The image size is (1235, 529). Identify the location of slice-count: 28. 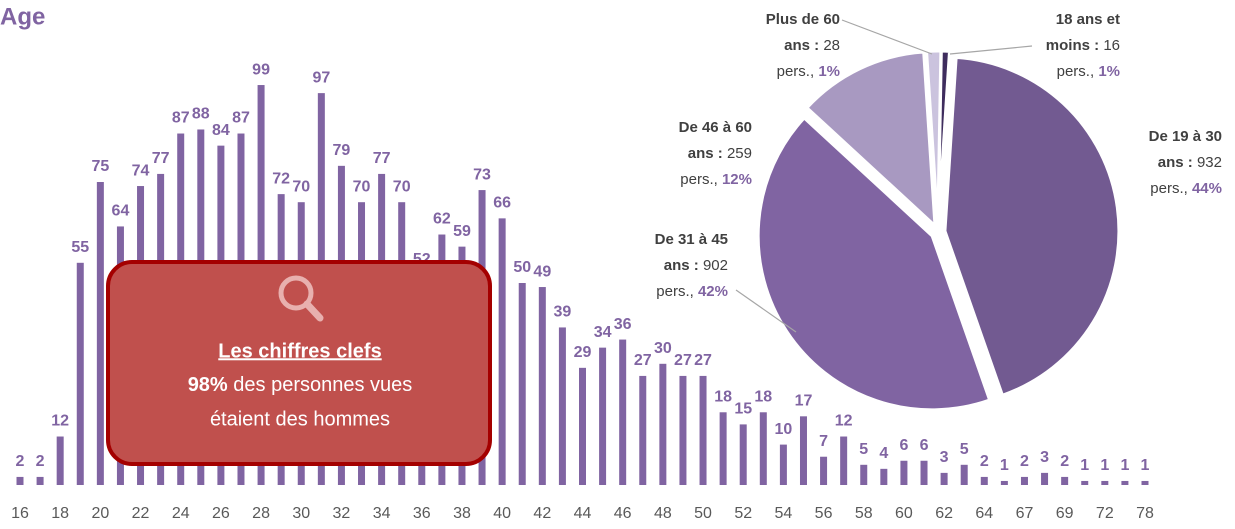
(831, 45).